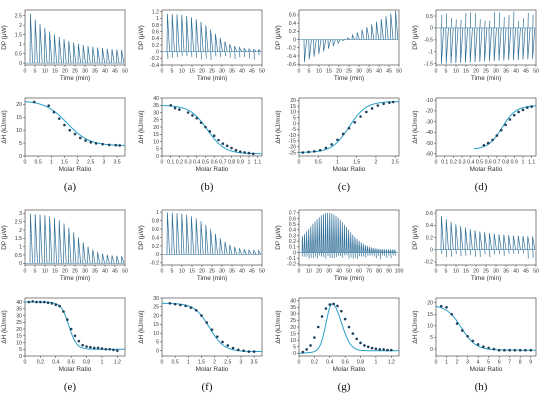 This screenshot has width=550, height=401. I want to click on panel-h-raw-xtick-label: 50, so click(536, 272).